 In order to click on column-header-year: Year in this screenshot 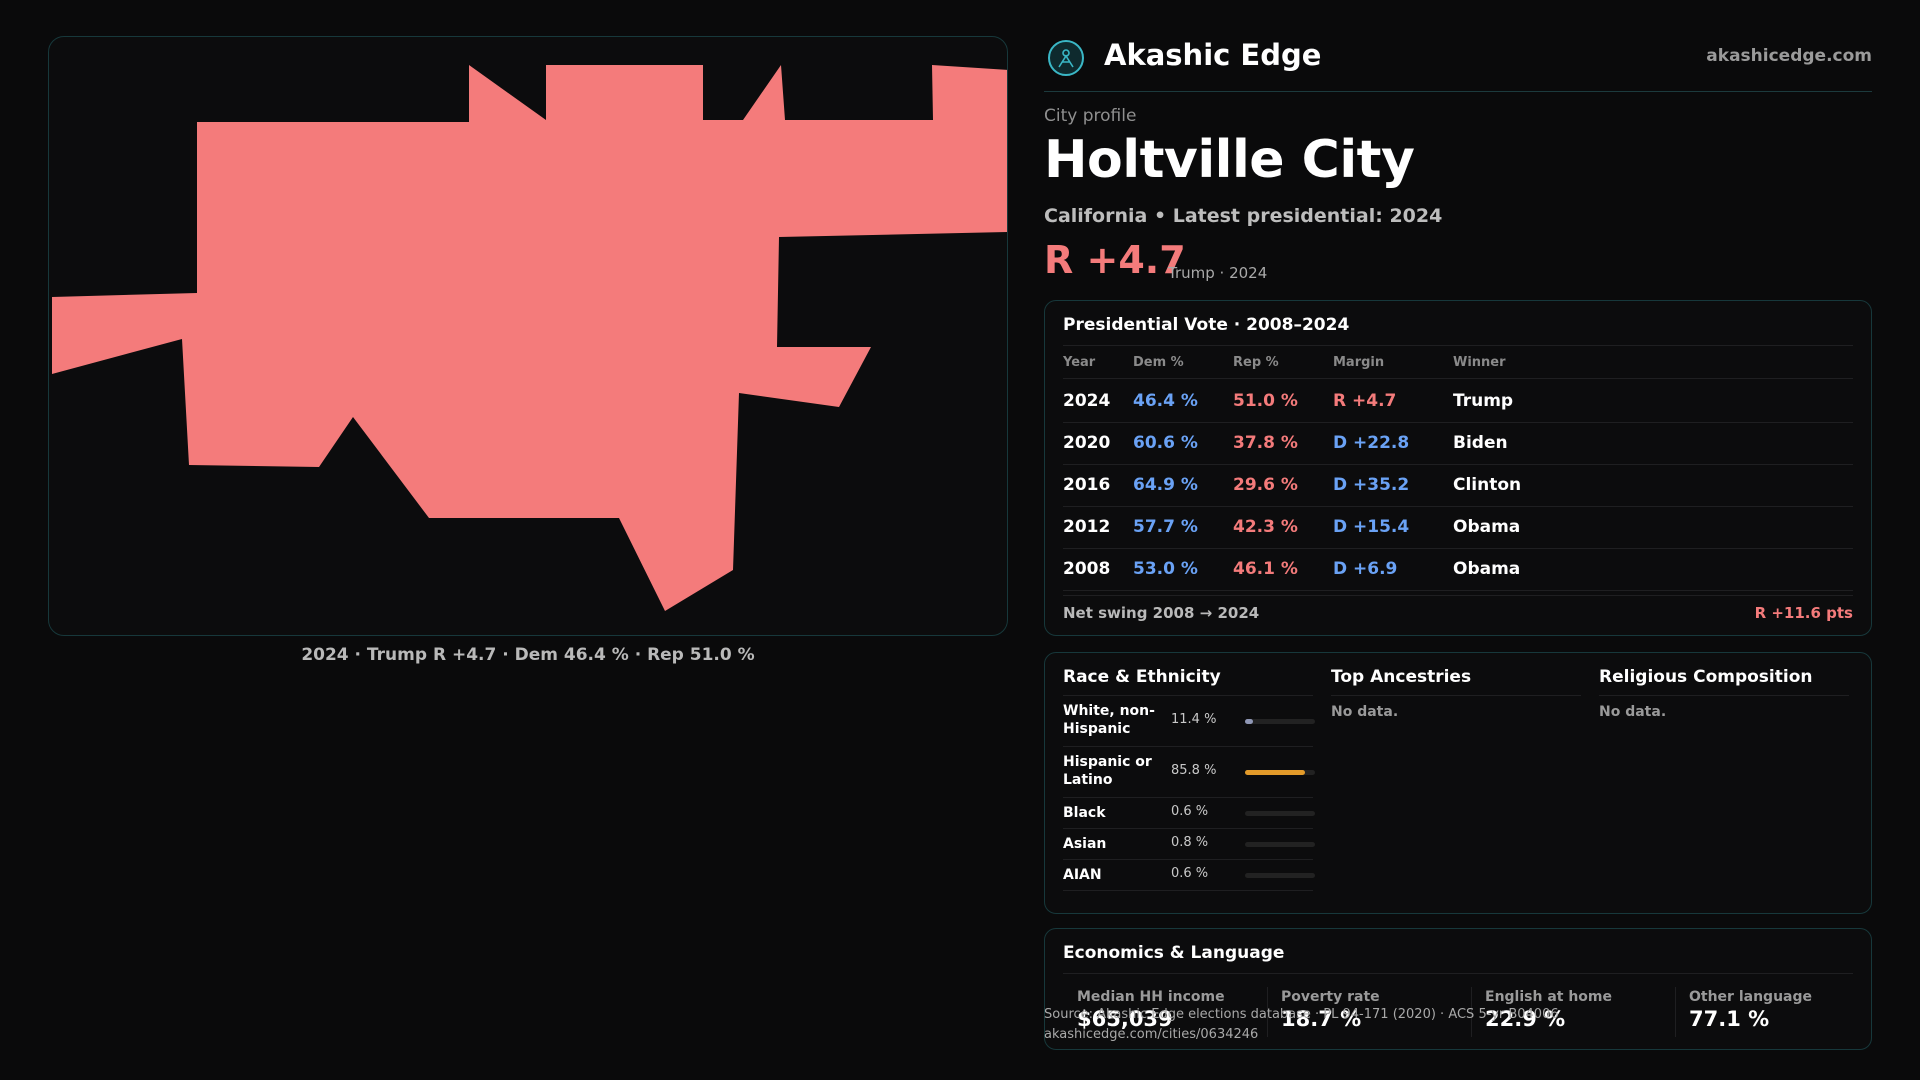, I will do `click(1079, 362)`.